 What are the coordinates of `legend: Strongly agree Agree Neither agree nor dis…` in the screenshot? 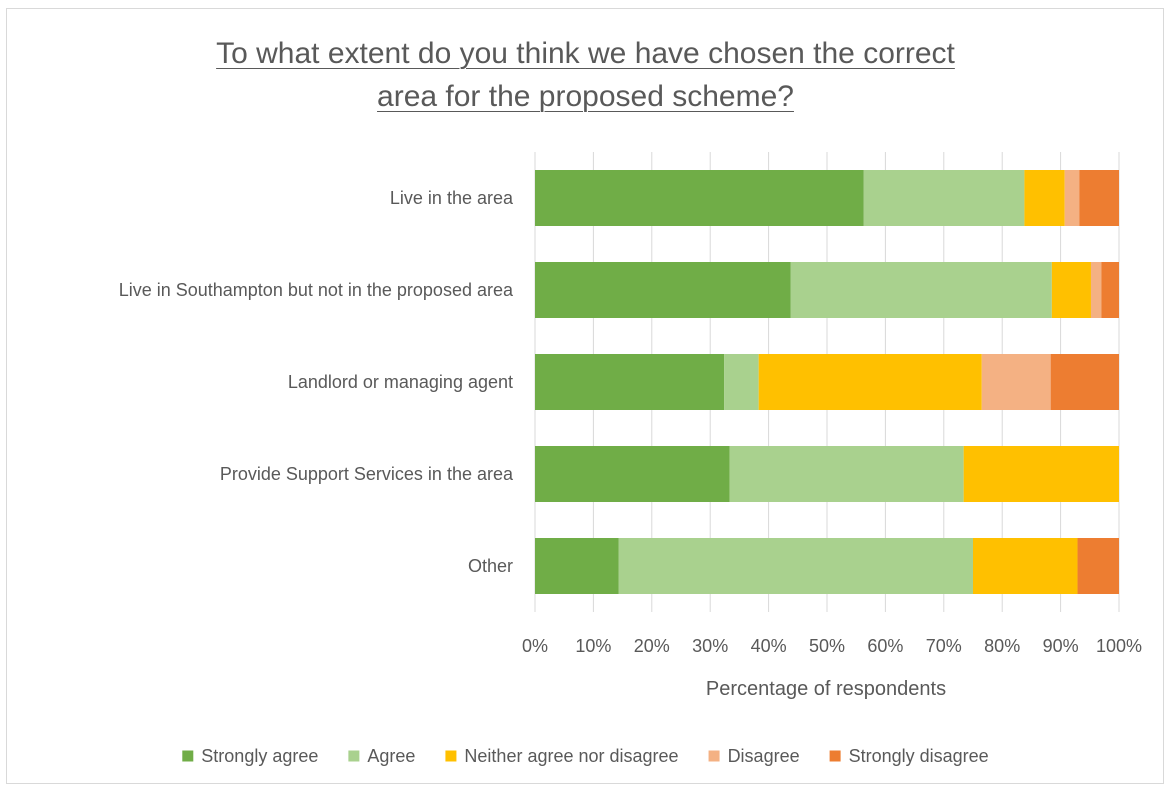 It's located at (585, 756).